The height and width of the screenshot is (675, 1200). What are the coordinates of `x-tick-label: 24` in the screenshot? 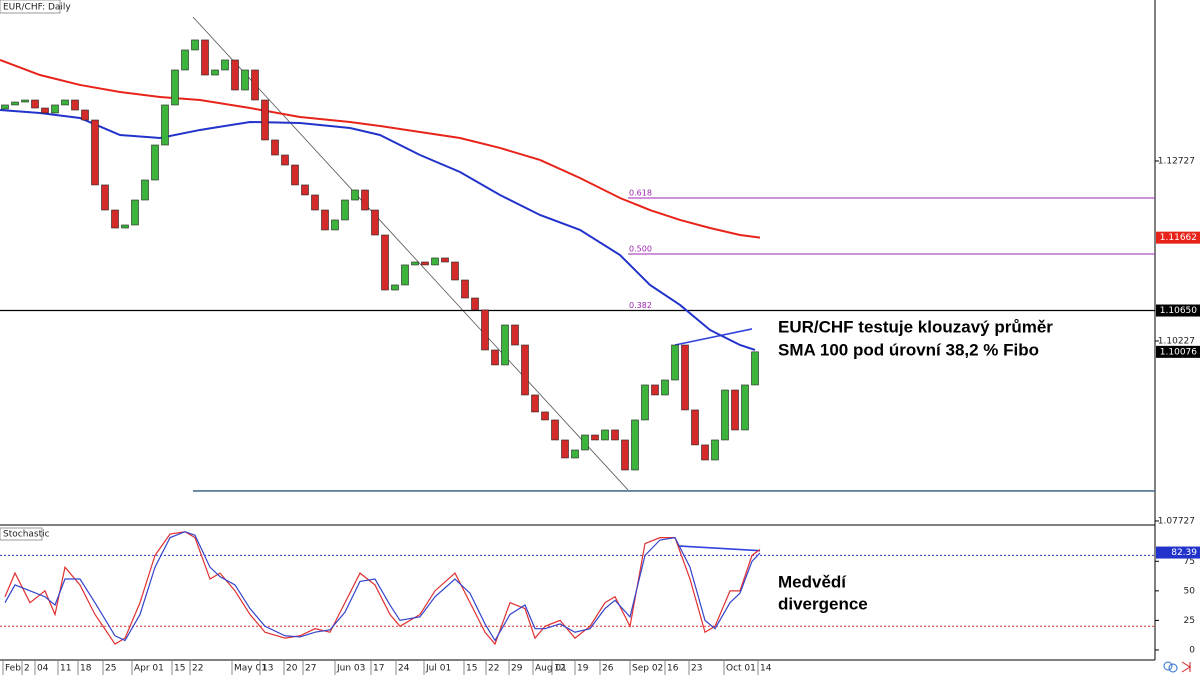 It's located at (404, 669).